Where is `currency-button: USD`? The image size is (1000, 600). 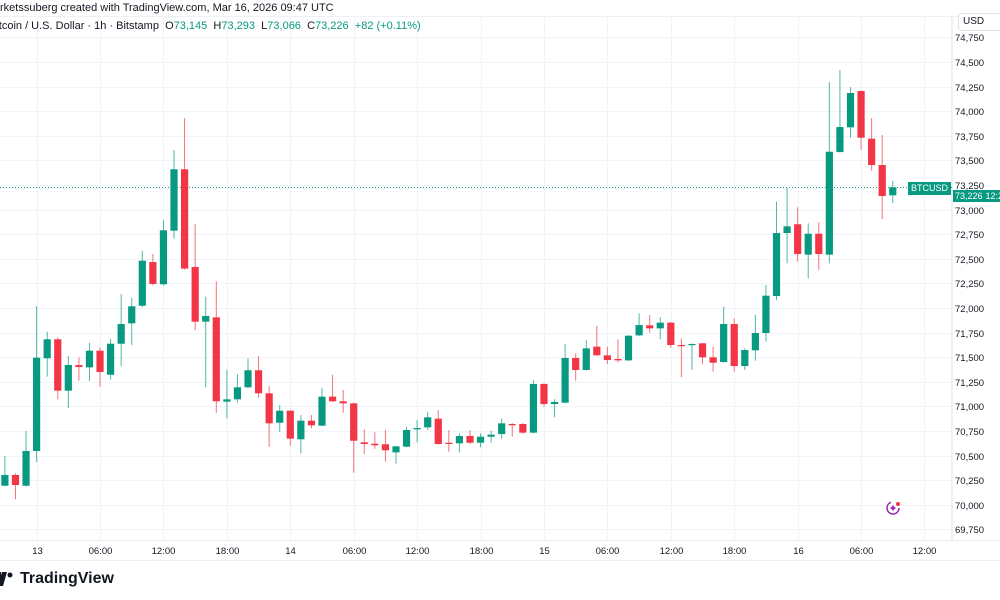
currency-button: USD is located at coordinates (979, 22).